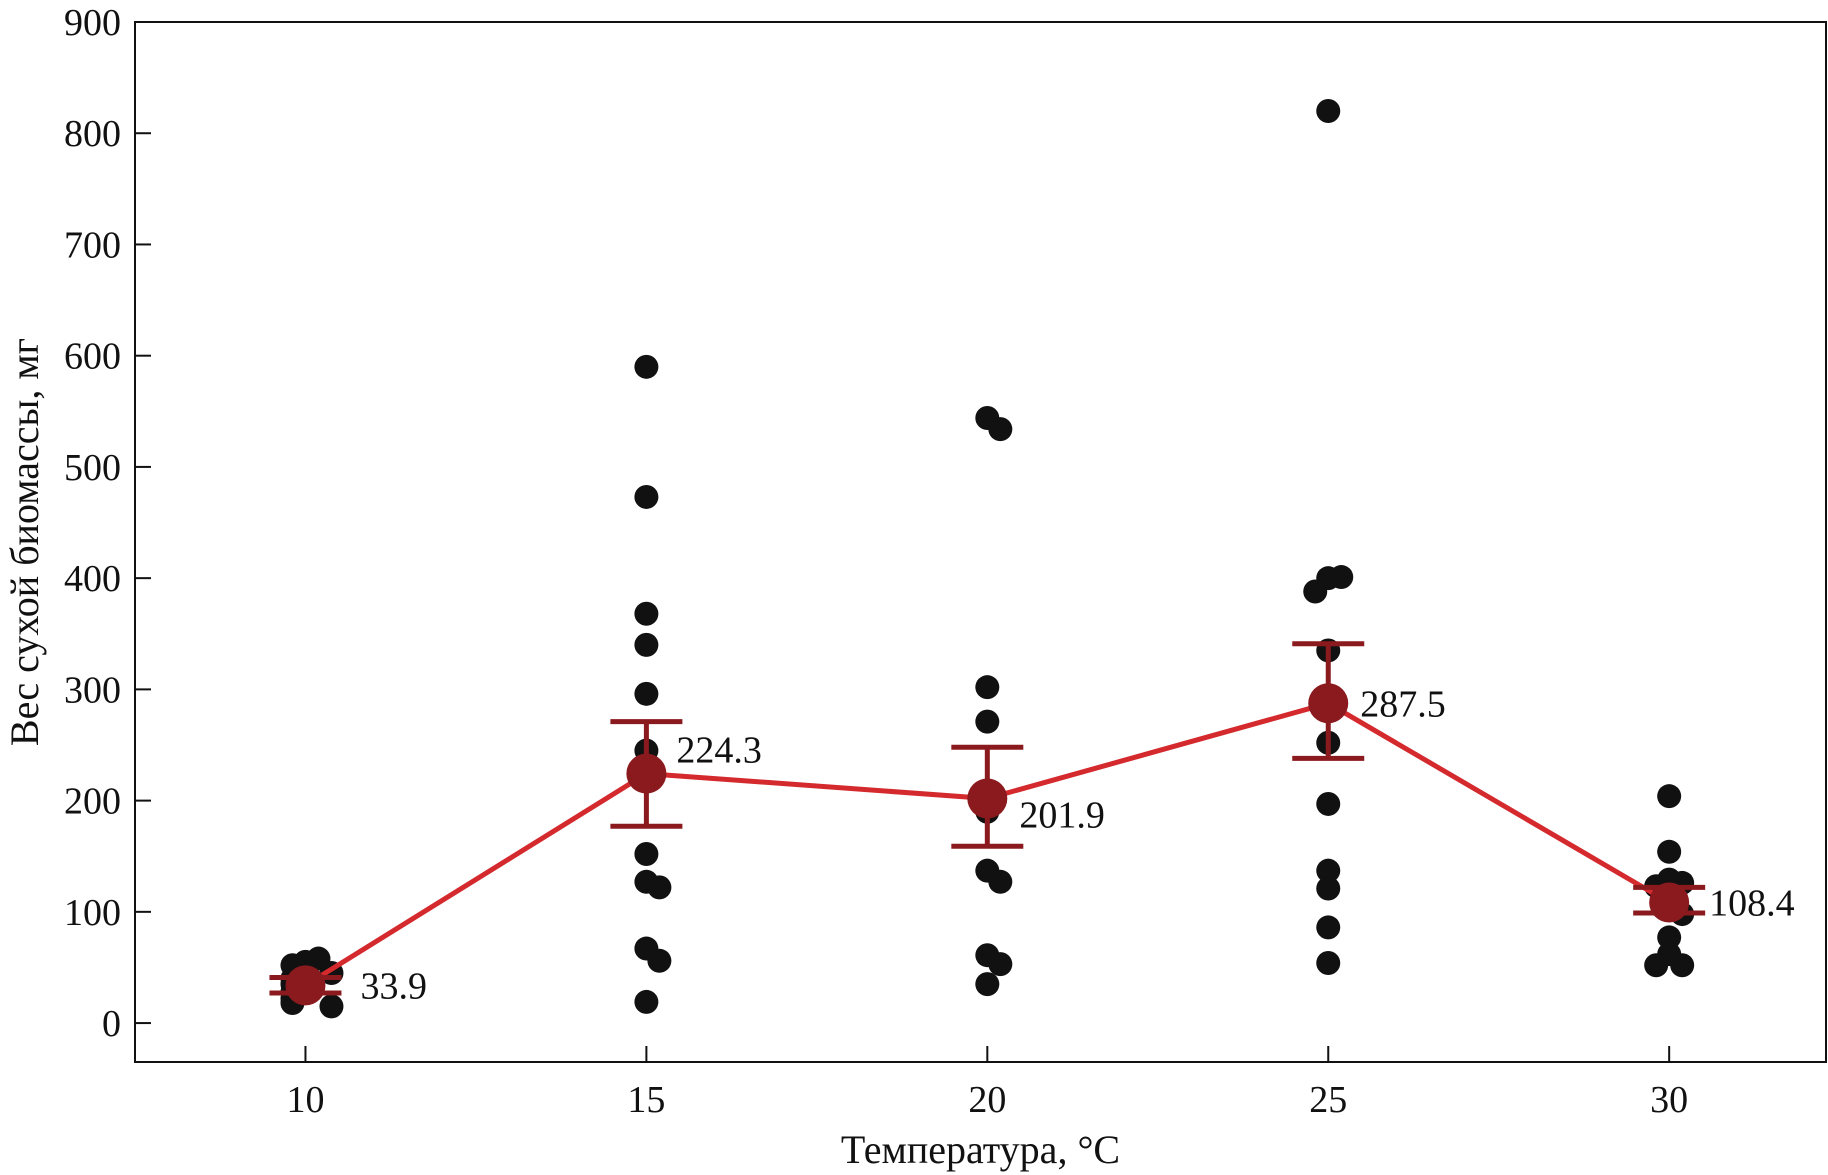 The height and width of the screenshot is (1175, 1828). I want to click on y-tick-label: 600, so click(92, 357).